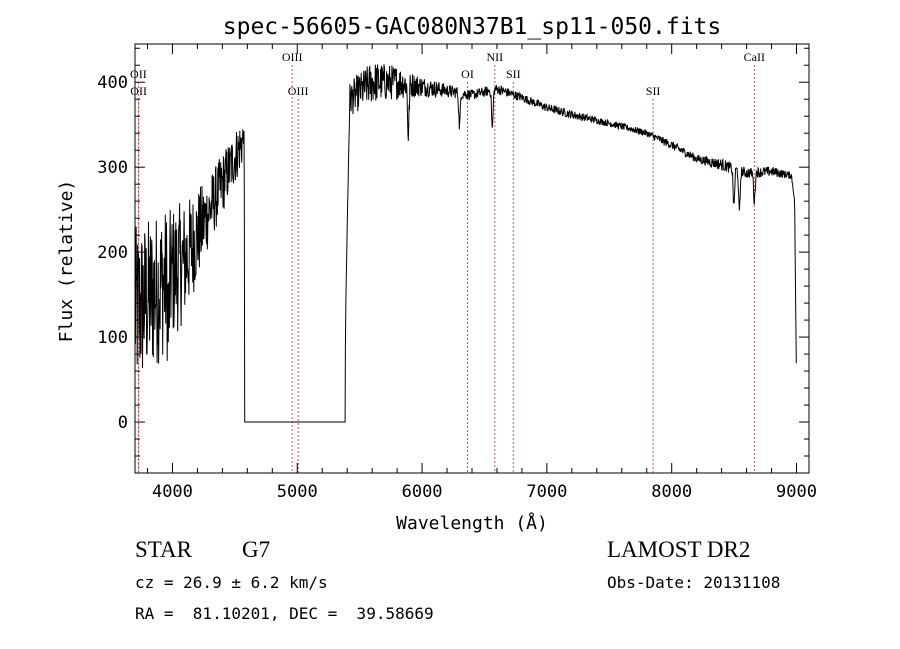 The height and width of the screenshot is (649, 900). What do you see at coordinates (754, 57) in the screenshot?
I see `line-marker-label: CaII` at bounding box center [754, 57].